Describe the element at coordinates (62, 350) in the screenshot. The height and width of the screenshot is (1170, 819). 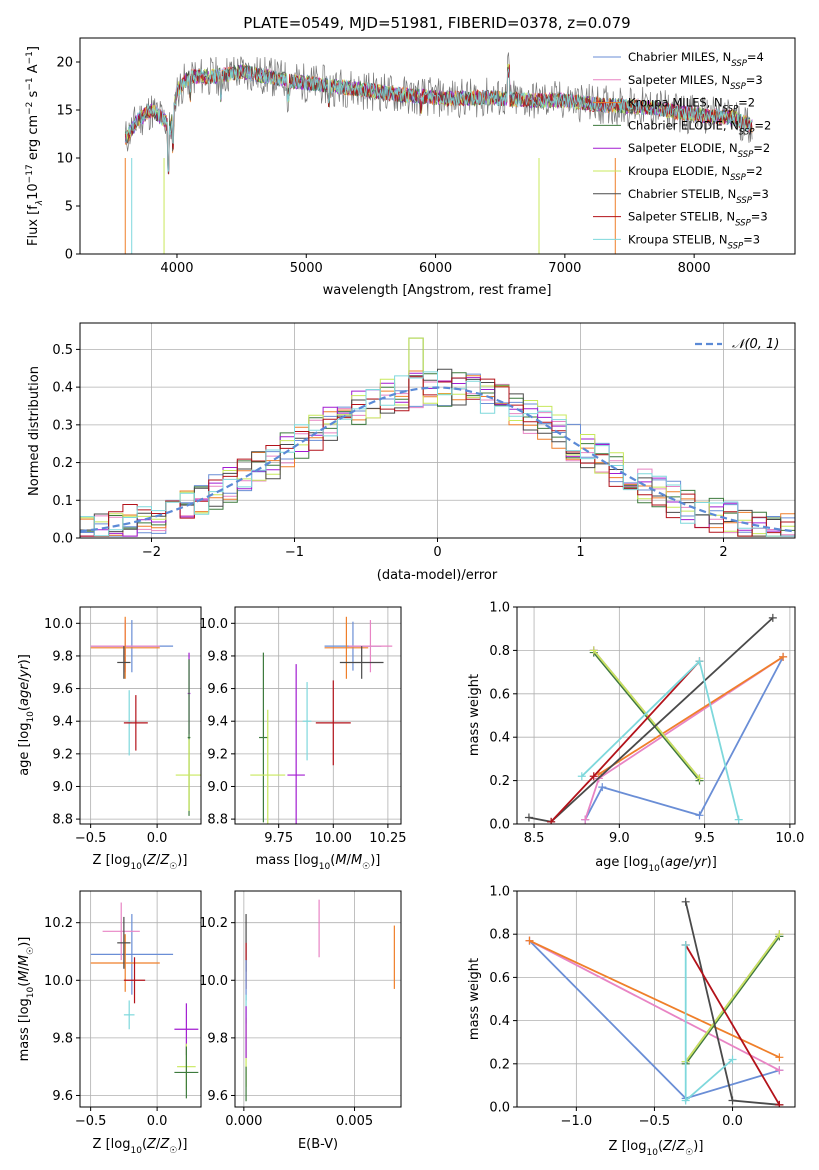
I see `y-tick-label: 0.5` at that location.